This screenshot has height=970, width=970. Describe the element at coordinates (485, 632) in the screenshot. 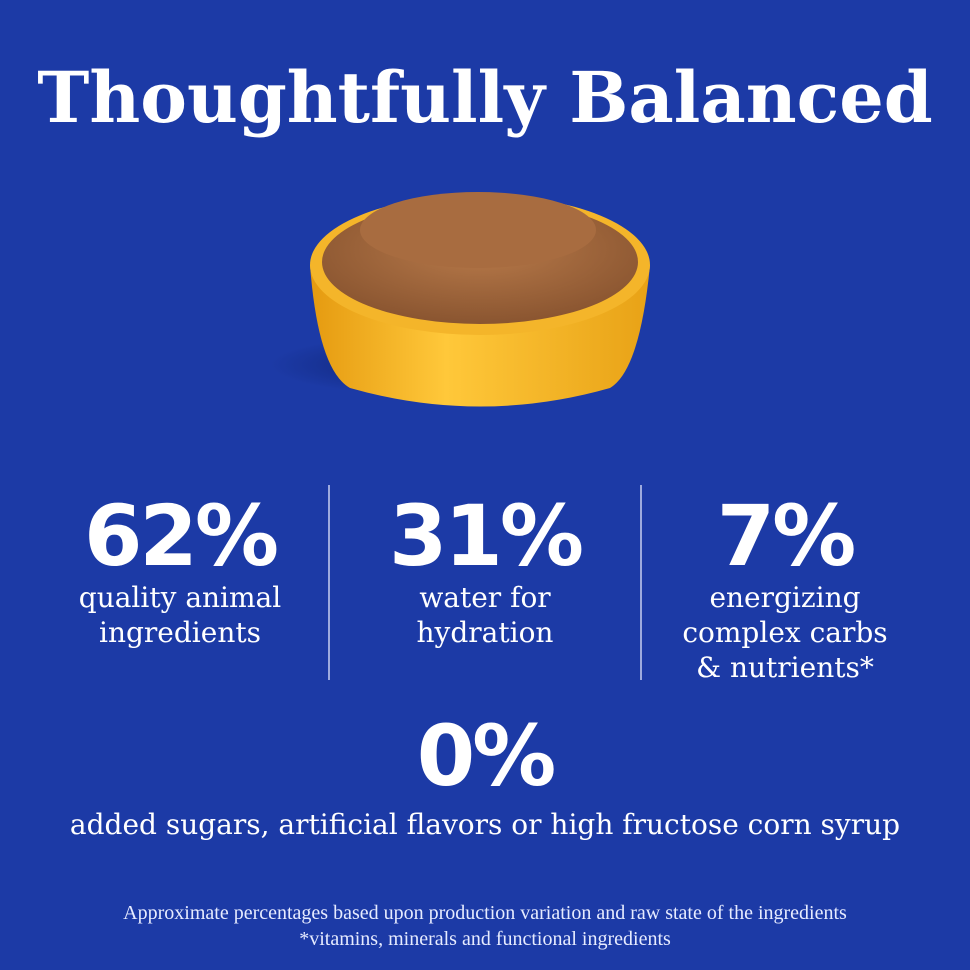

I see `stat-label: hydration` at that location.